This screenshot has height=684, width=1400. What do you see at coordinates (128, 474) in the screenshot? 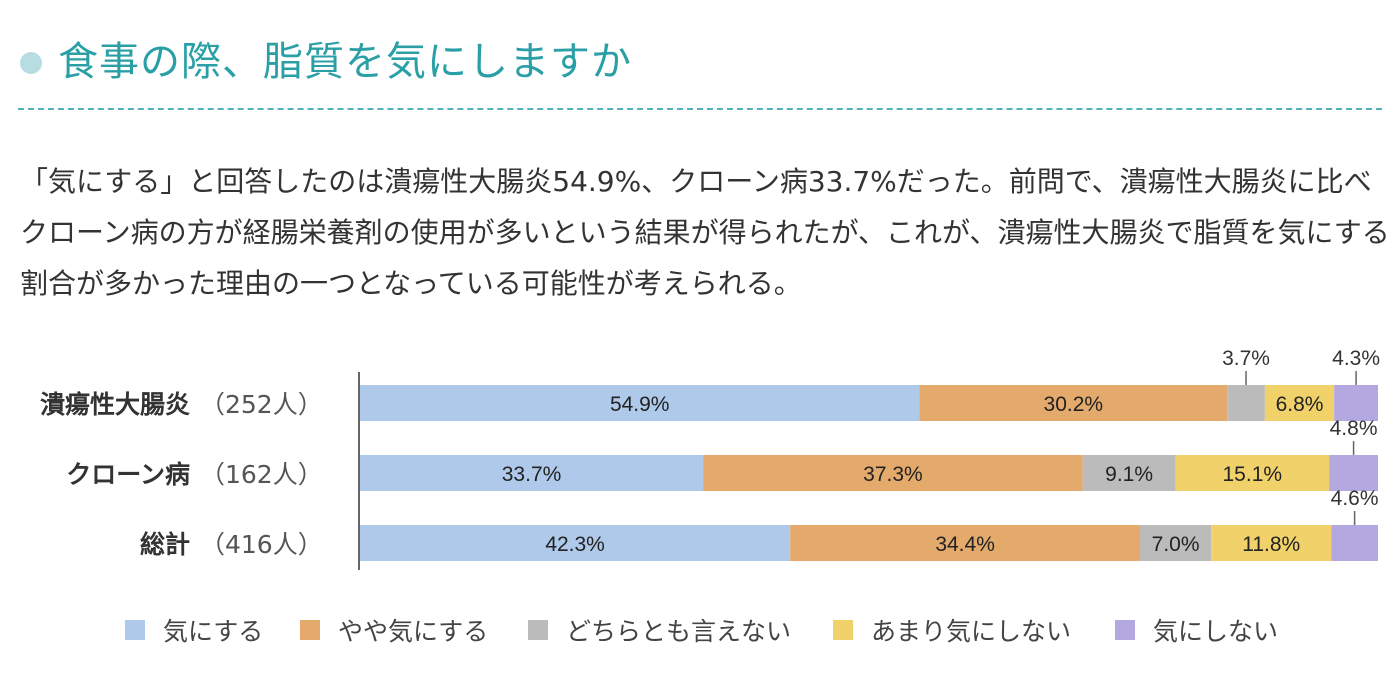
I see `category-label: クローン病` at bounding box center [128, 474].